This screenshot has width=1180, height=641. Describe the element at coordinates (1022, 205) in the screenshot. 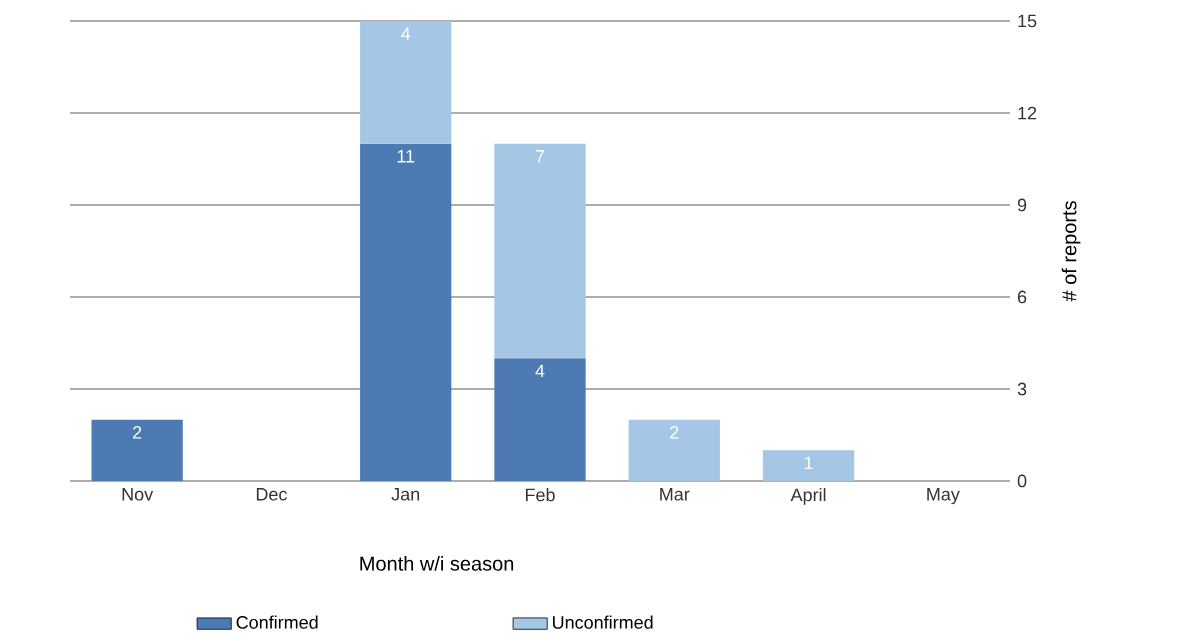

I see `y-tick-label: 9` at that location.